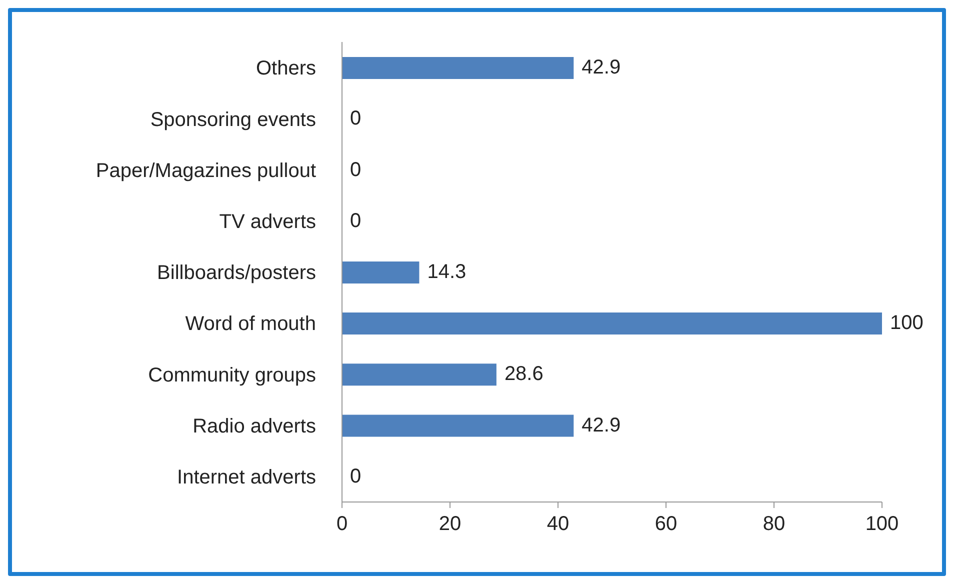  I want to click on x-tick-label: 80, so click(774, 524).